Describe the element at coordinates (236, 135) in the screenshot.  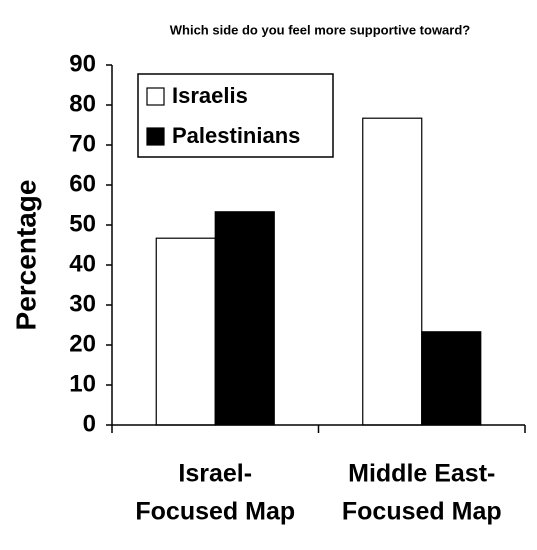
I see `legend-label: Palestinians` at that location.